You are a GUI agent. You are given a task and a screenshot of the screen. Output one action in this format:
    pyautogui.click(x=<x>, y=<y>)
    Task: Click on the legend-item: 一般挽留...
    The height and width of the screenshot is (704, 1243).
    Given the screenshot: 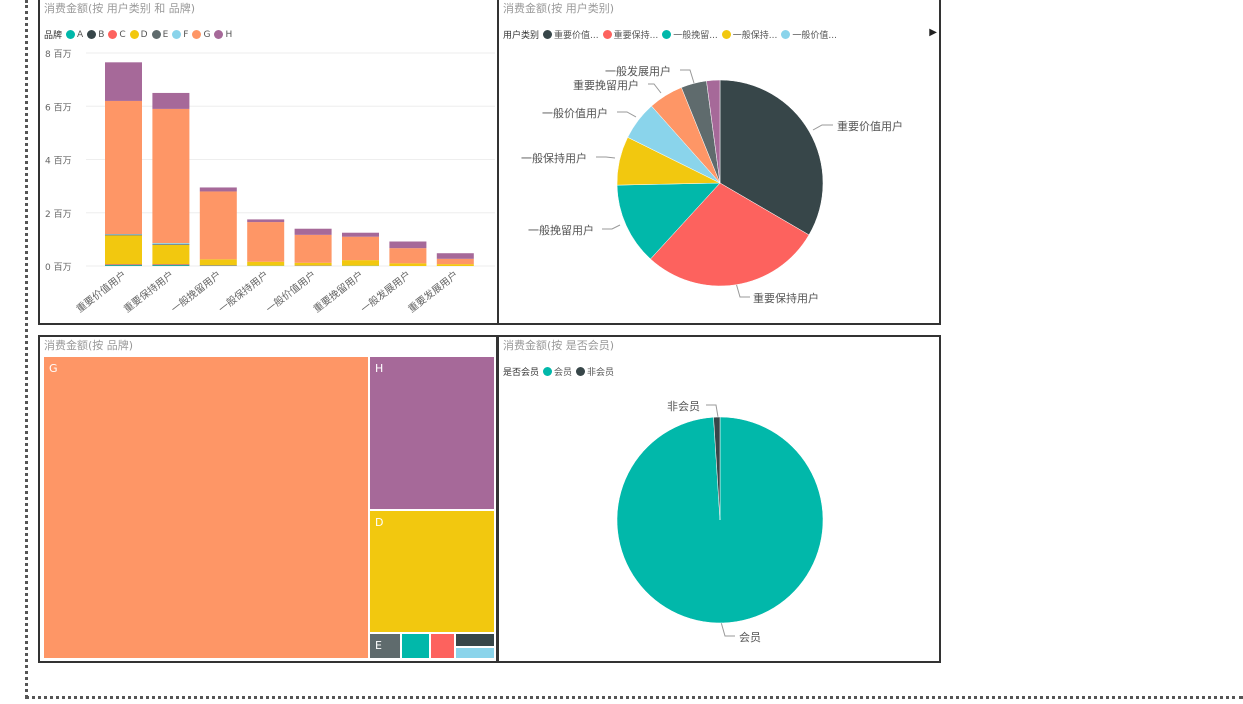 What is the action you would take?
    pyautogui.click(x=690, y=34)
    